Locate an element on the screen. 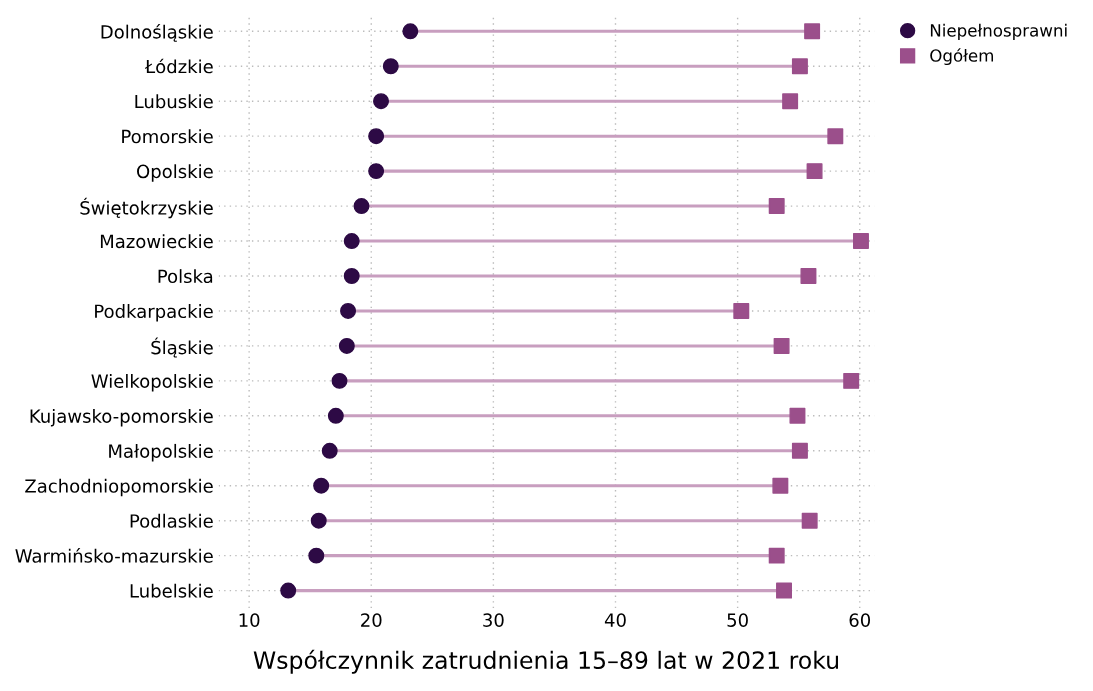 This screenshot has height=691, width=1093. x-tick-label: 50 is located at coordinates (737, 620).